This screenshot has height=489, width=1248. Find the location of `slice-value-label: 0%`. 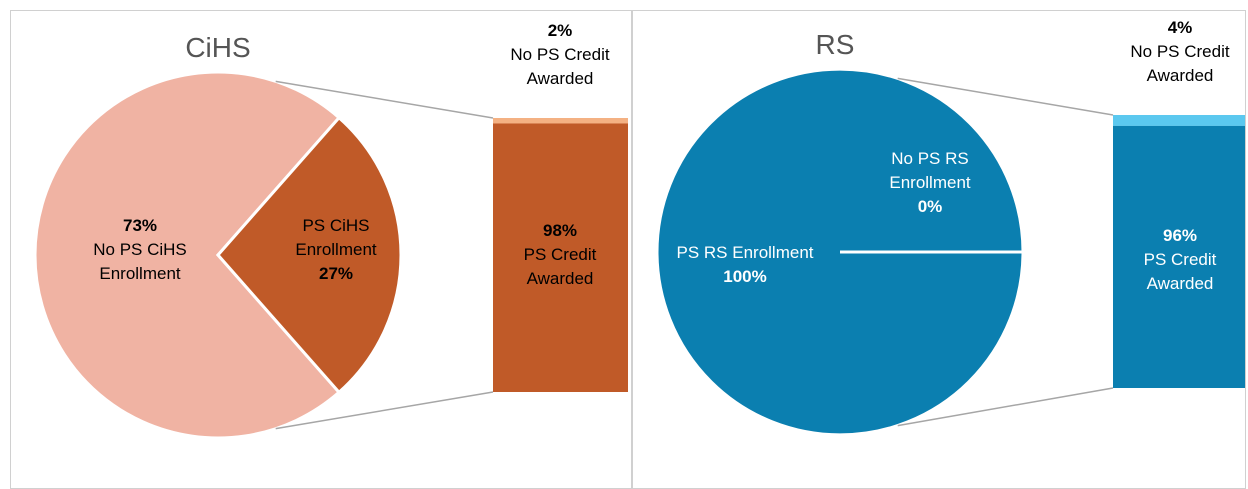

slice-value-label: 0% is located at coordinates (930, 206).